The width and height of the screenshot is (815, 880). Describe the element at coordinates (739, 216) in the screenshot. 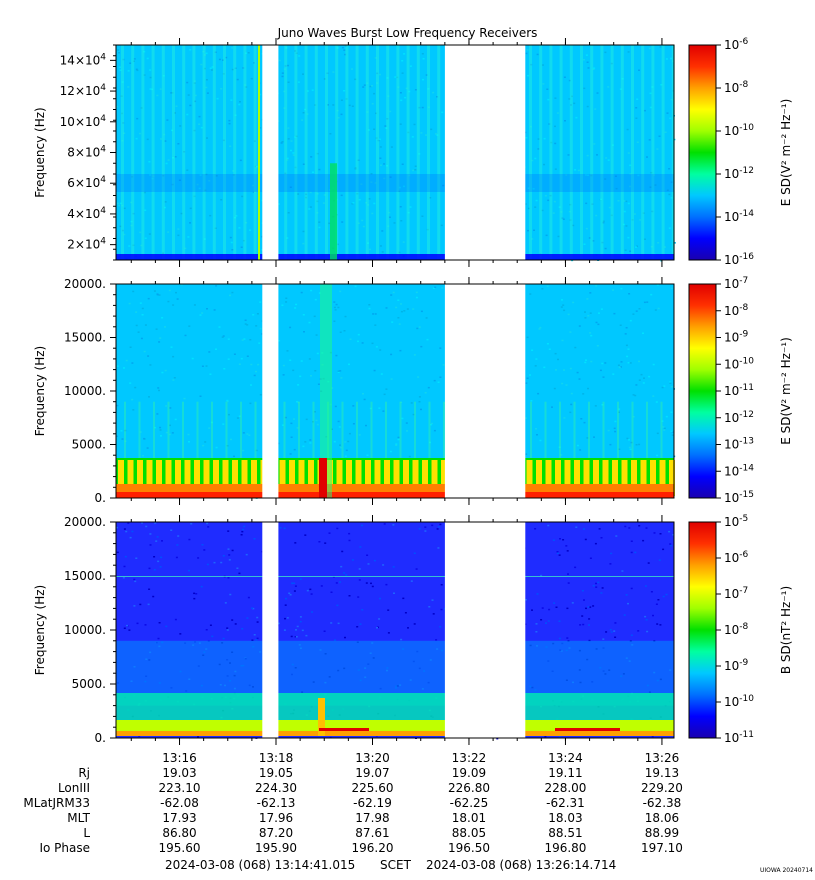

I see `colorbar-tick-label: 10-14` at that location.